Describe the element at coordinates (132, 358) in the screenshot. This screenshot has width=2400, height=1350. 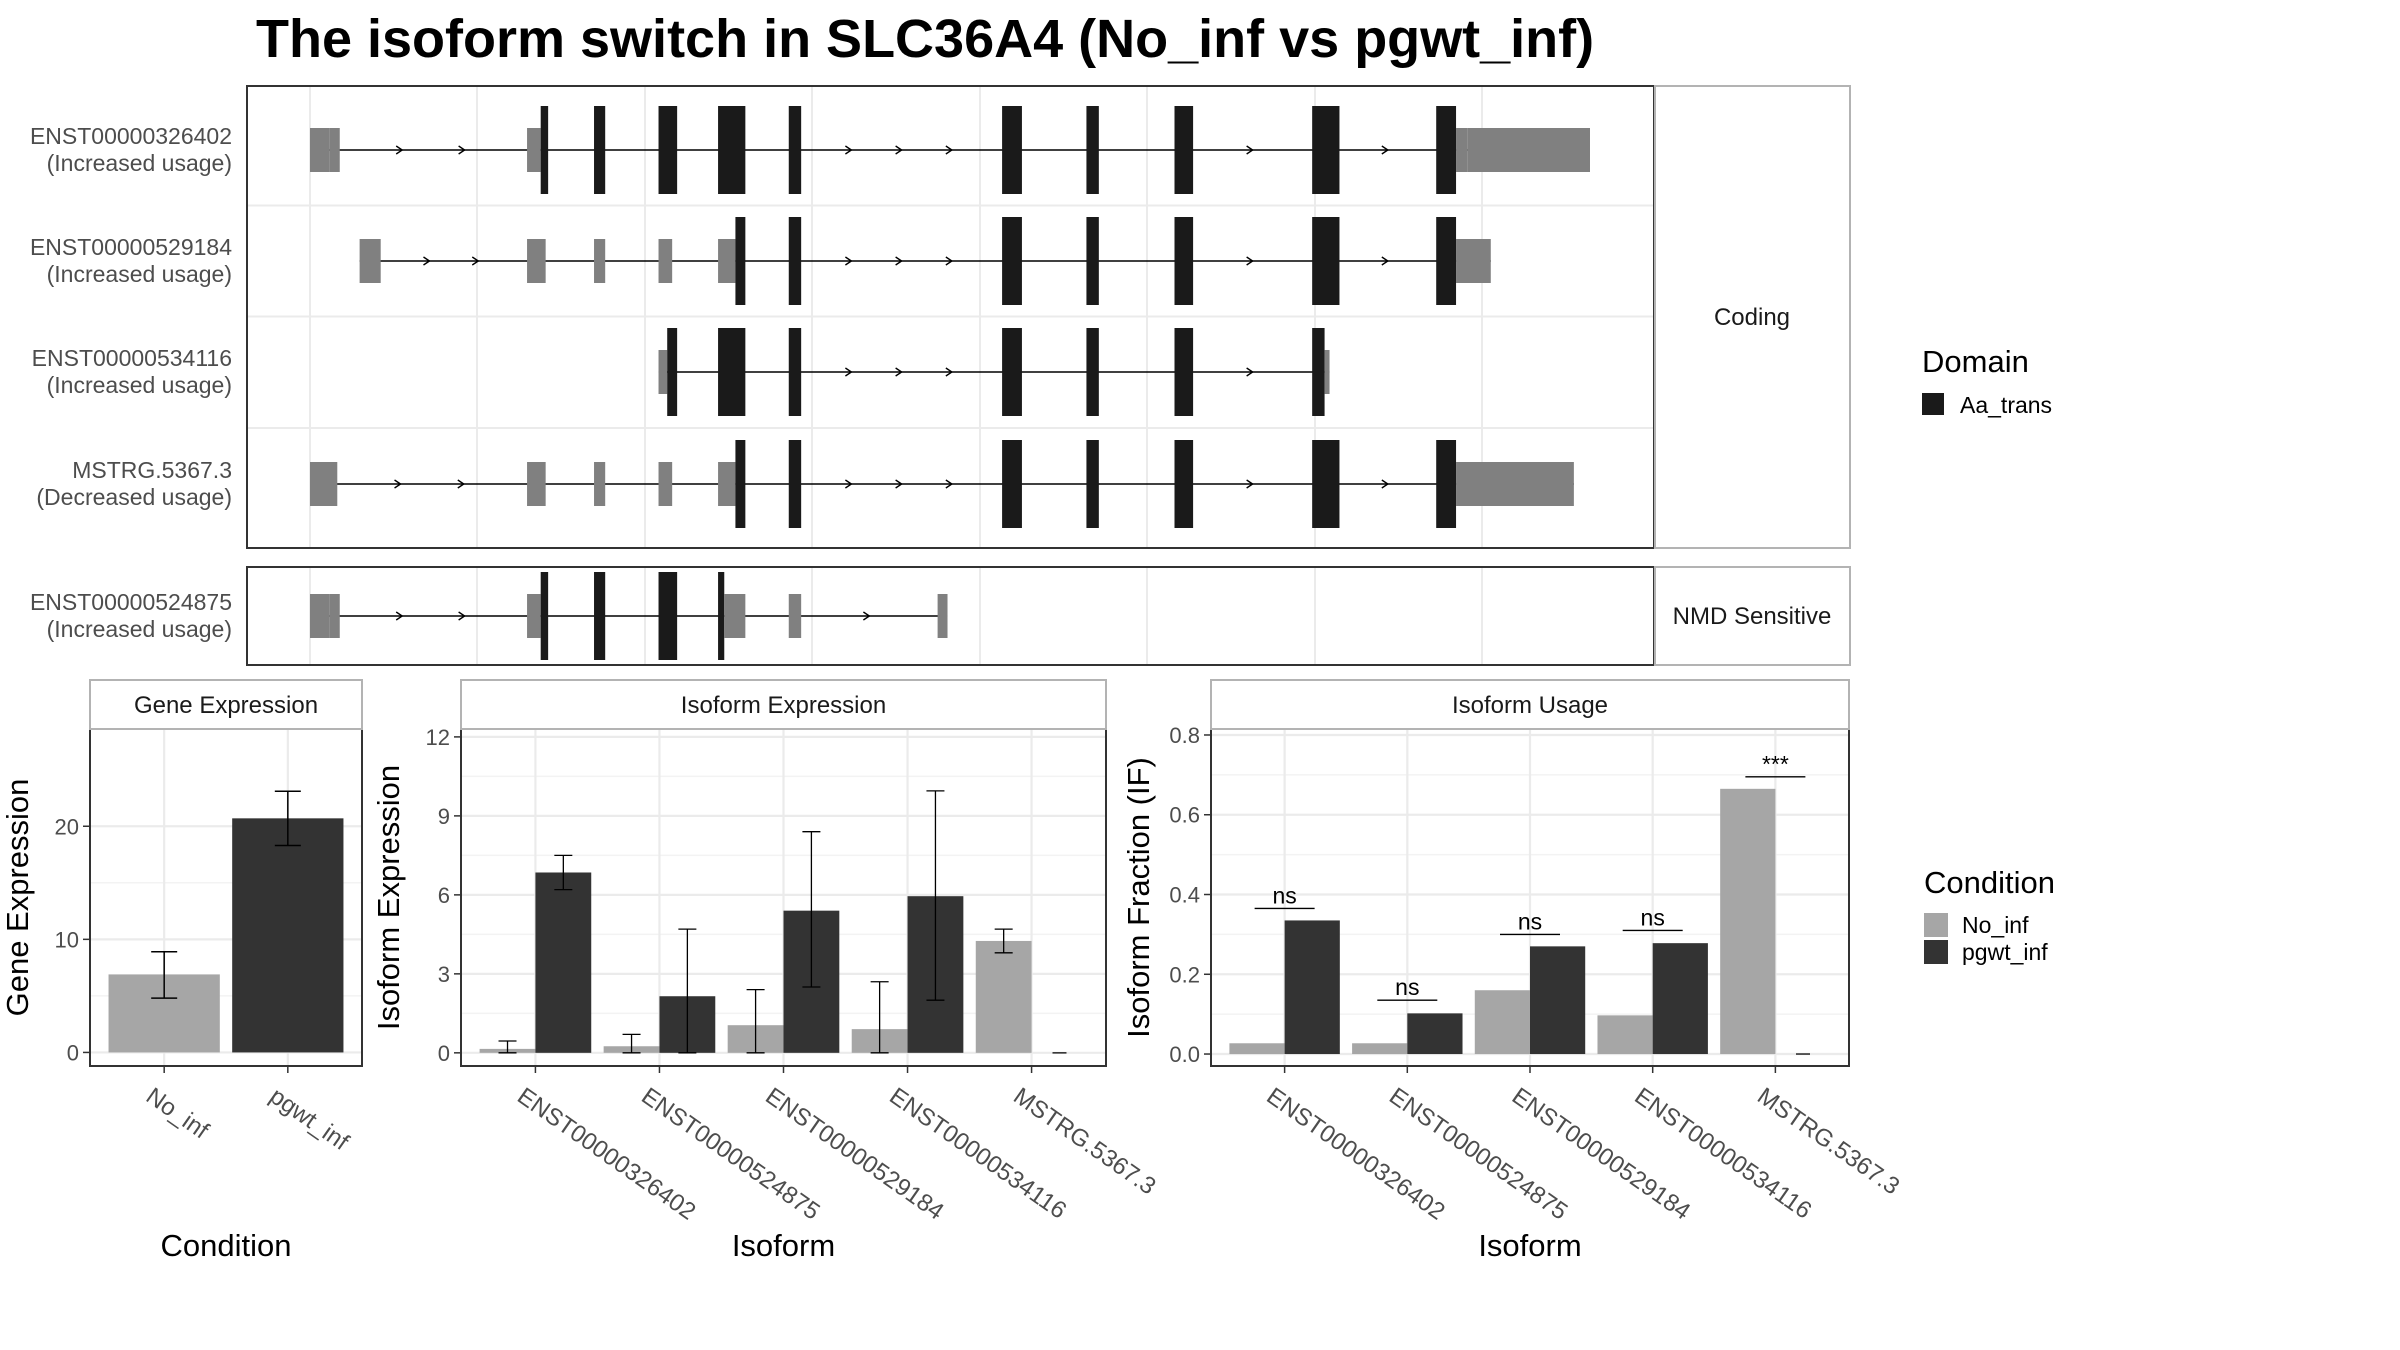
I see `transcript-id-label: ENST00000534116` at that location.